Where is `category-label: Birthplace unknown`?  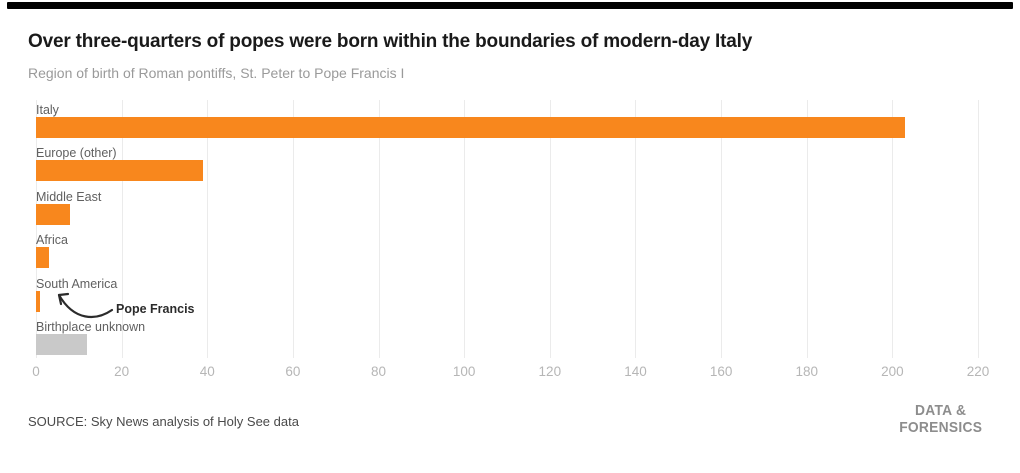 category-label: Birthplace unknown is located at coordinates (91, 327).